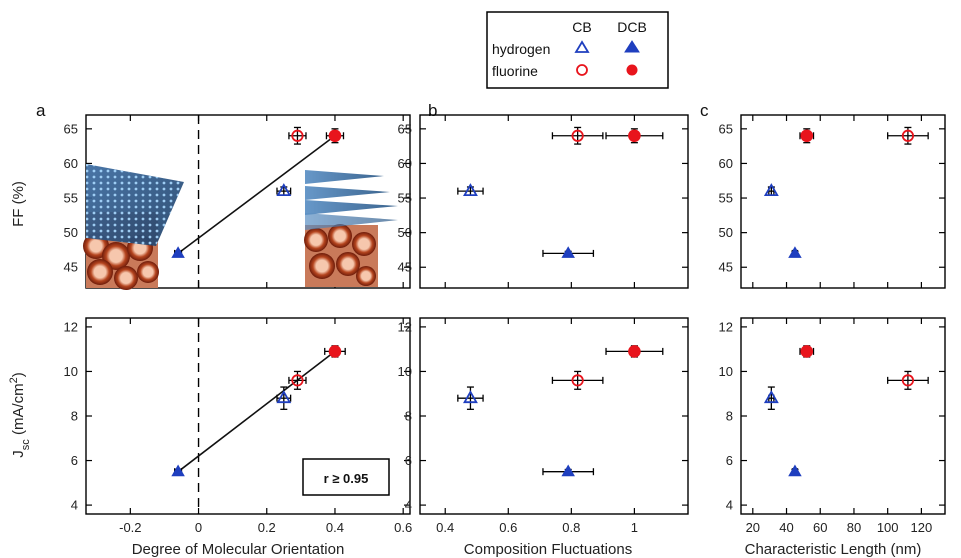 This screenshot has width=961, height=558. I want to click on legend-fluorine-dcb-marker, so click(632, 70).